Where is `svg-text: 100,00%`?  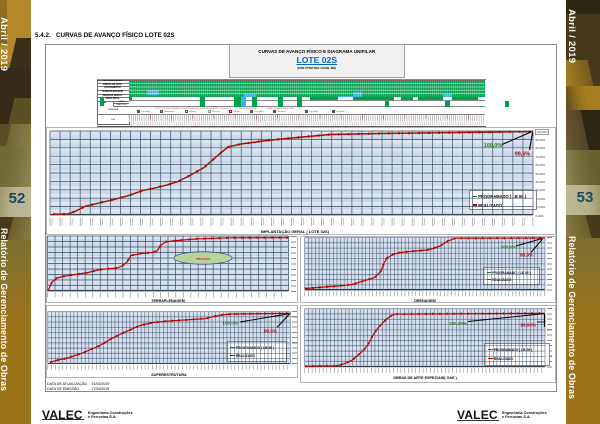
svg-text: 100,00% is located at coordinates (458, 323).